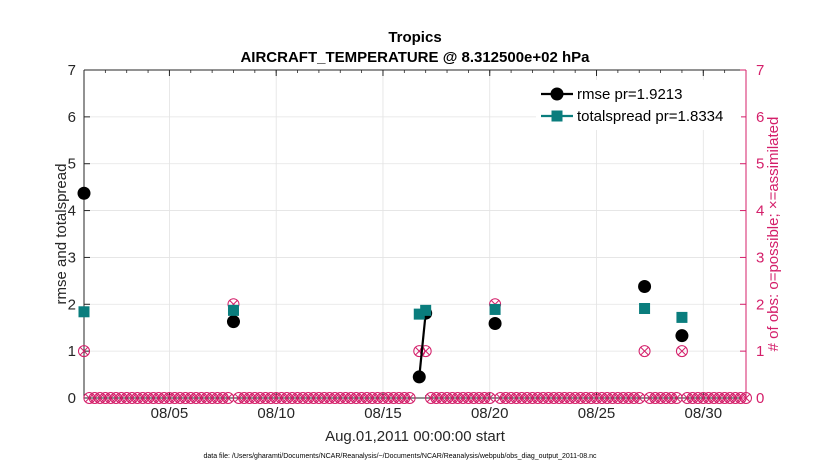 Image resolution: width=830 pixels, height=470 pixels. What do you see at coordinates (415, 436) in the screenshot?
I see `x-axis-label: Aug.01,2011 00:00:00 start` at bounding box center [415, 436].